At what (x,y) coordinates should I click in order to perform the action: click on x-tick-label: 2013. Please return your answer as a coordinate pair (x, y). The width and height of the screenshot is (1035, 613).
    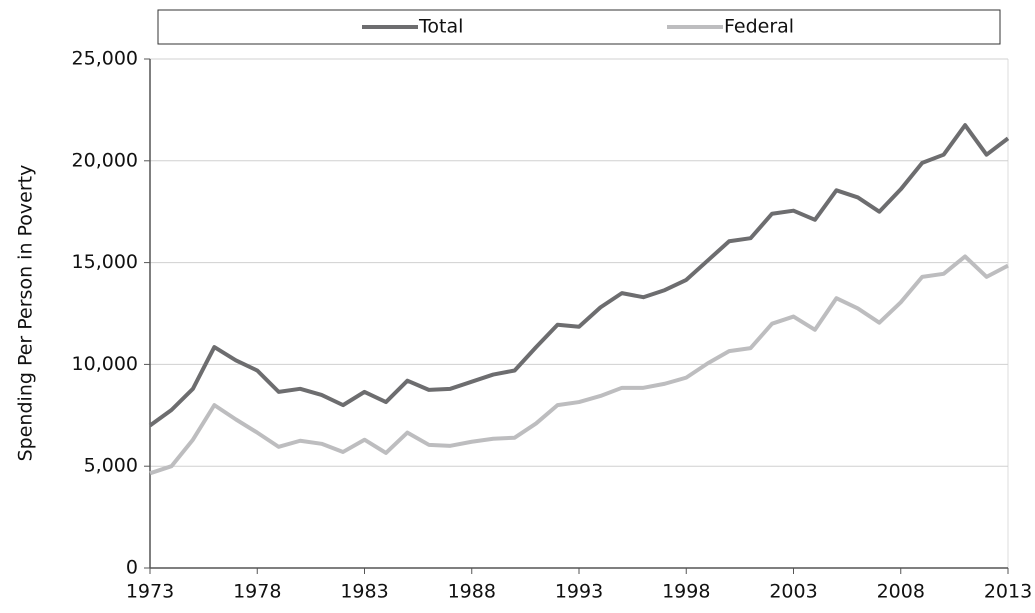
    Looking at the image, I should click on (1008, 592).